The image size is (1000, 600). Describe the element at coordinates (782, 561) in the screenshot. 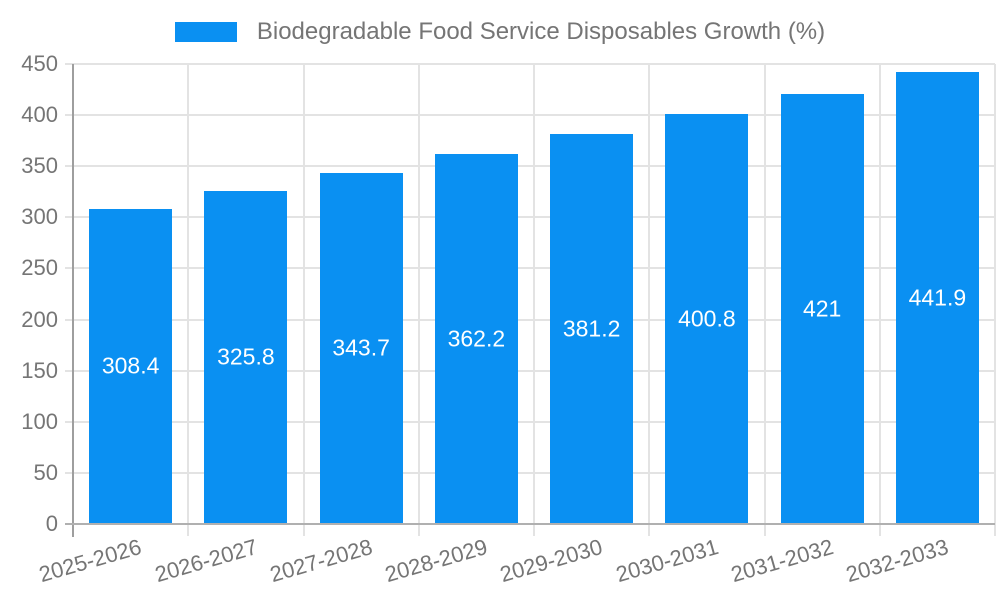

I see `x-tick-label: 2031-2032` at that location.